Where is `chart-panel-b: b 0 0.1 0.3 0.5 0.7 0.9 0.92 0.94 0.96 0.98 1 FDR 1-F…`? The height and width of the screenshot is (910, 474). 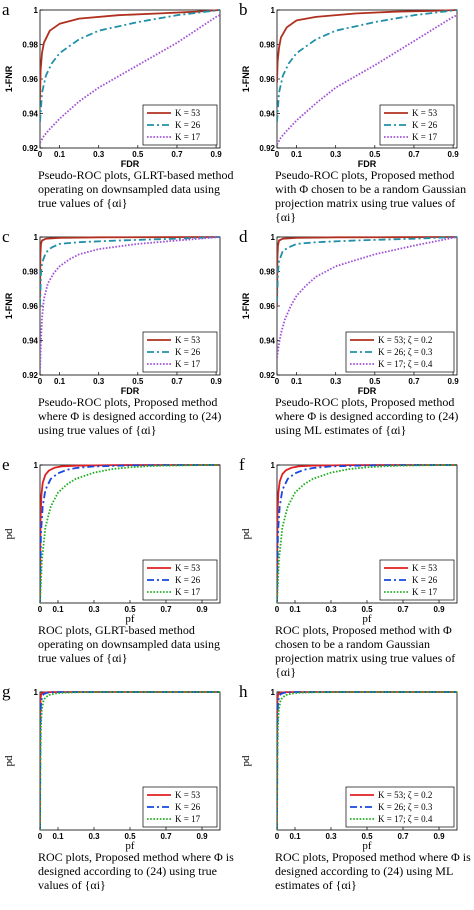 chart-panel-b: b 0 0.1 0.3 0.5 0.7 0.9 0.92 0.94 0.96 0.98 1 FDR 1-F… is located at coordinates (355, 113).